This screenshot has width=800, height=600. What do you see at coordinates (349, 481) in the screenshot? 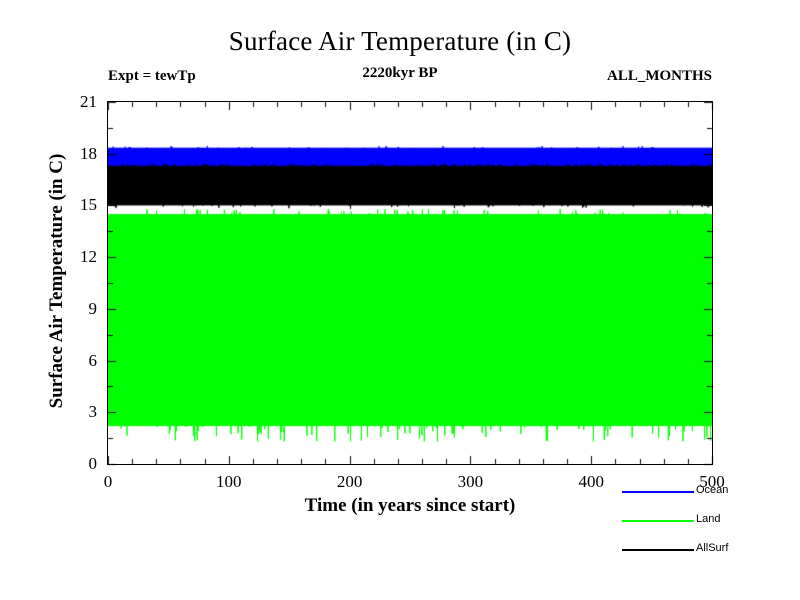
I see `x-tick-label: 200` at bounding box center [349, 481].